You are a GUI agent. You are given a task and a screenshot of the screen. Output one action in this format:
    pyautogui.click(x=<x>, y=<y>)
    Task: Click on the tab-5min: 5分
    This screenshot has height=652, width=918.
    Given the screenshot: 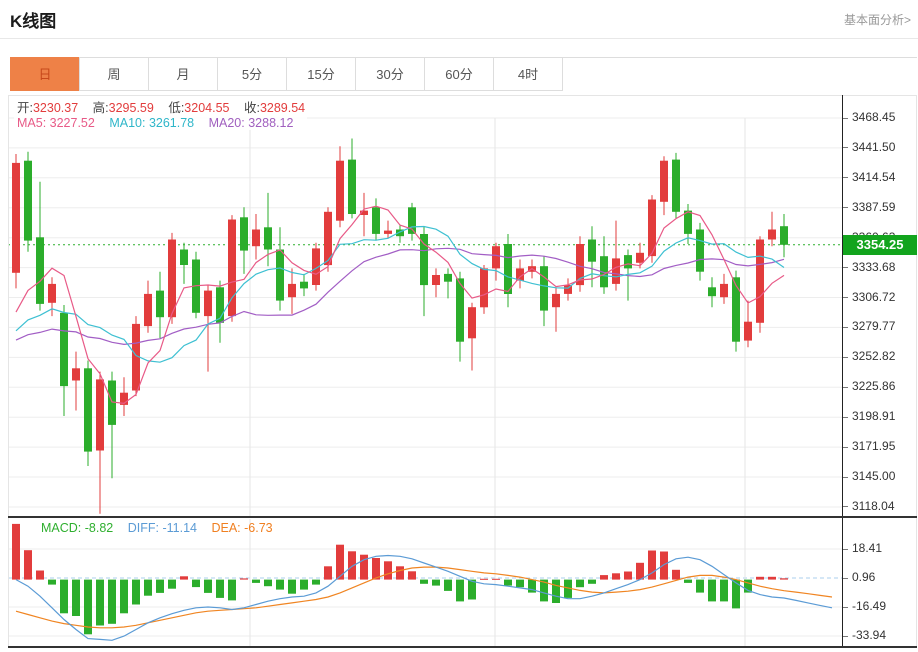 What is the action you would take?
    pyautogui.click(x=252, y=74)
    